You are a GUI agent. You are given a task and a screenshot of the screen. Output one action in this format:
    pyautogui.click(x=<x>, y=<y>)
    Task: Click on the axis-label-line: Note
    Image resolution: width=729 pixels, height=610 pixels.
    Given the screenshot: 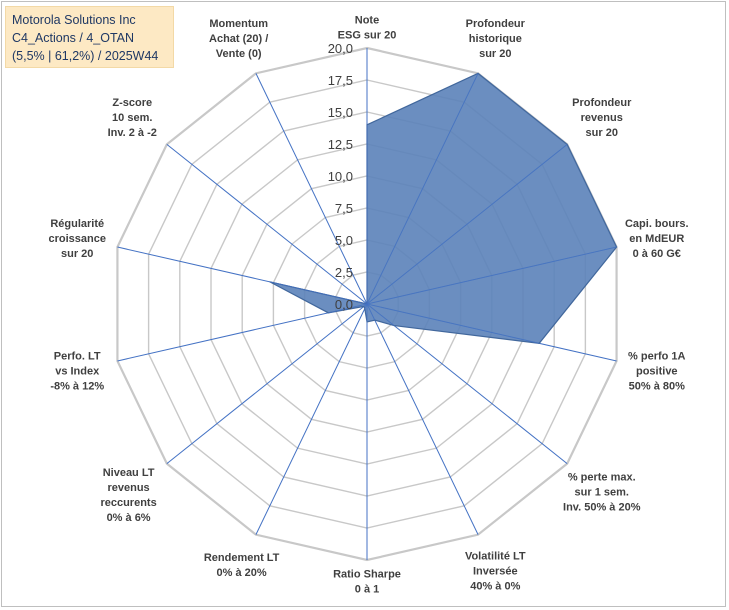 What is the action you would take?
    pyautogui.click(x=367, y=21)
    